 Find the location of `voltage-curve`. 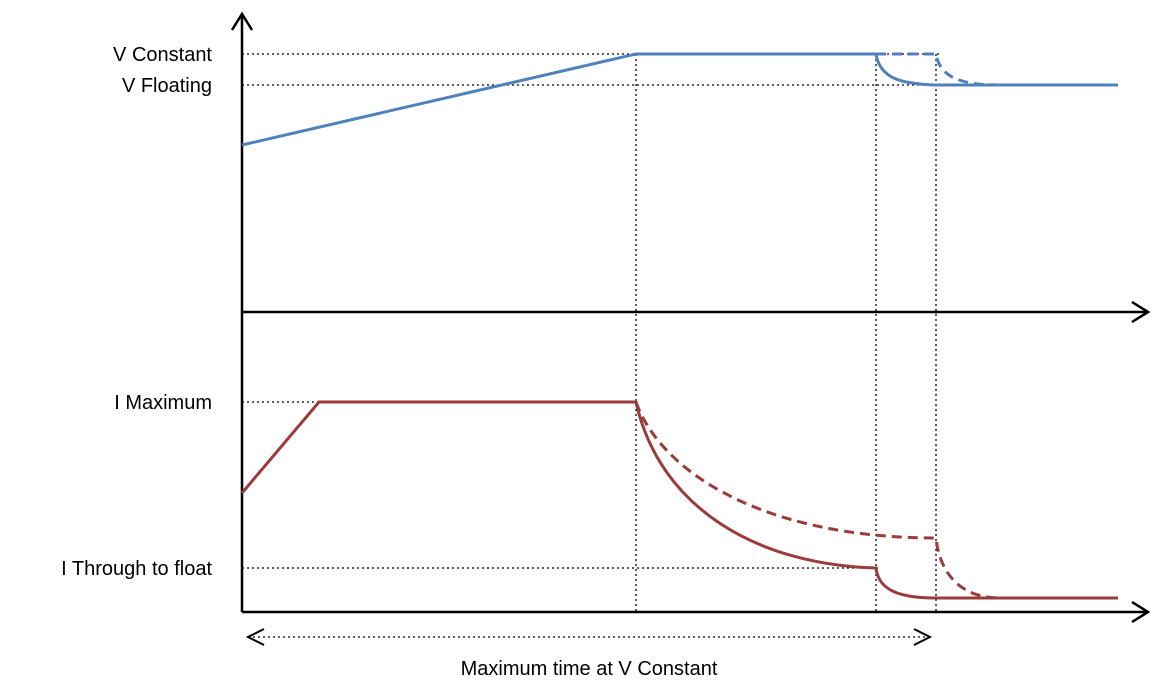

voltage-curve is located at coordinates (679, 99).